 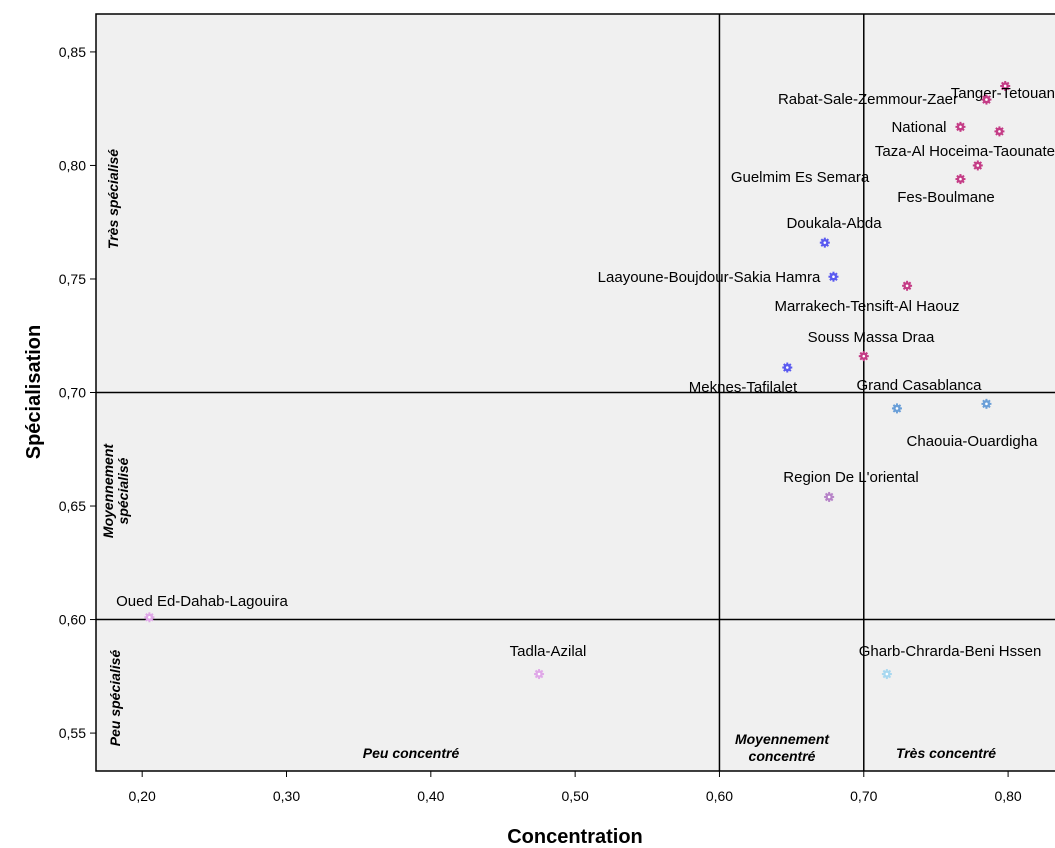 I want to click on zone-label-x-low: Peu concentré, so click(x=411, y=753).